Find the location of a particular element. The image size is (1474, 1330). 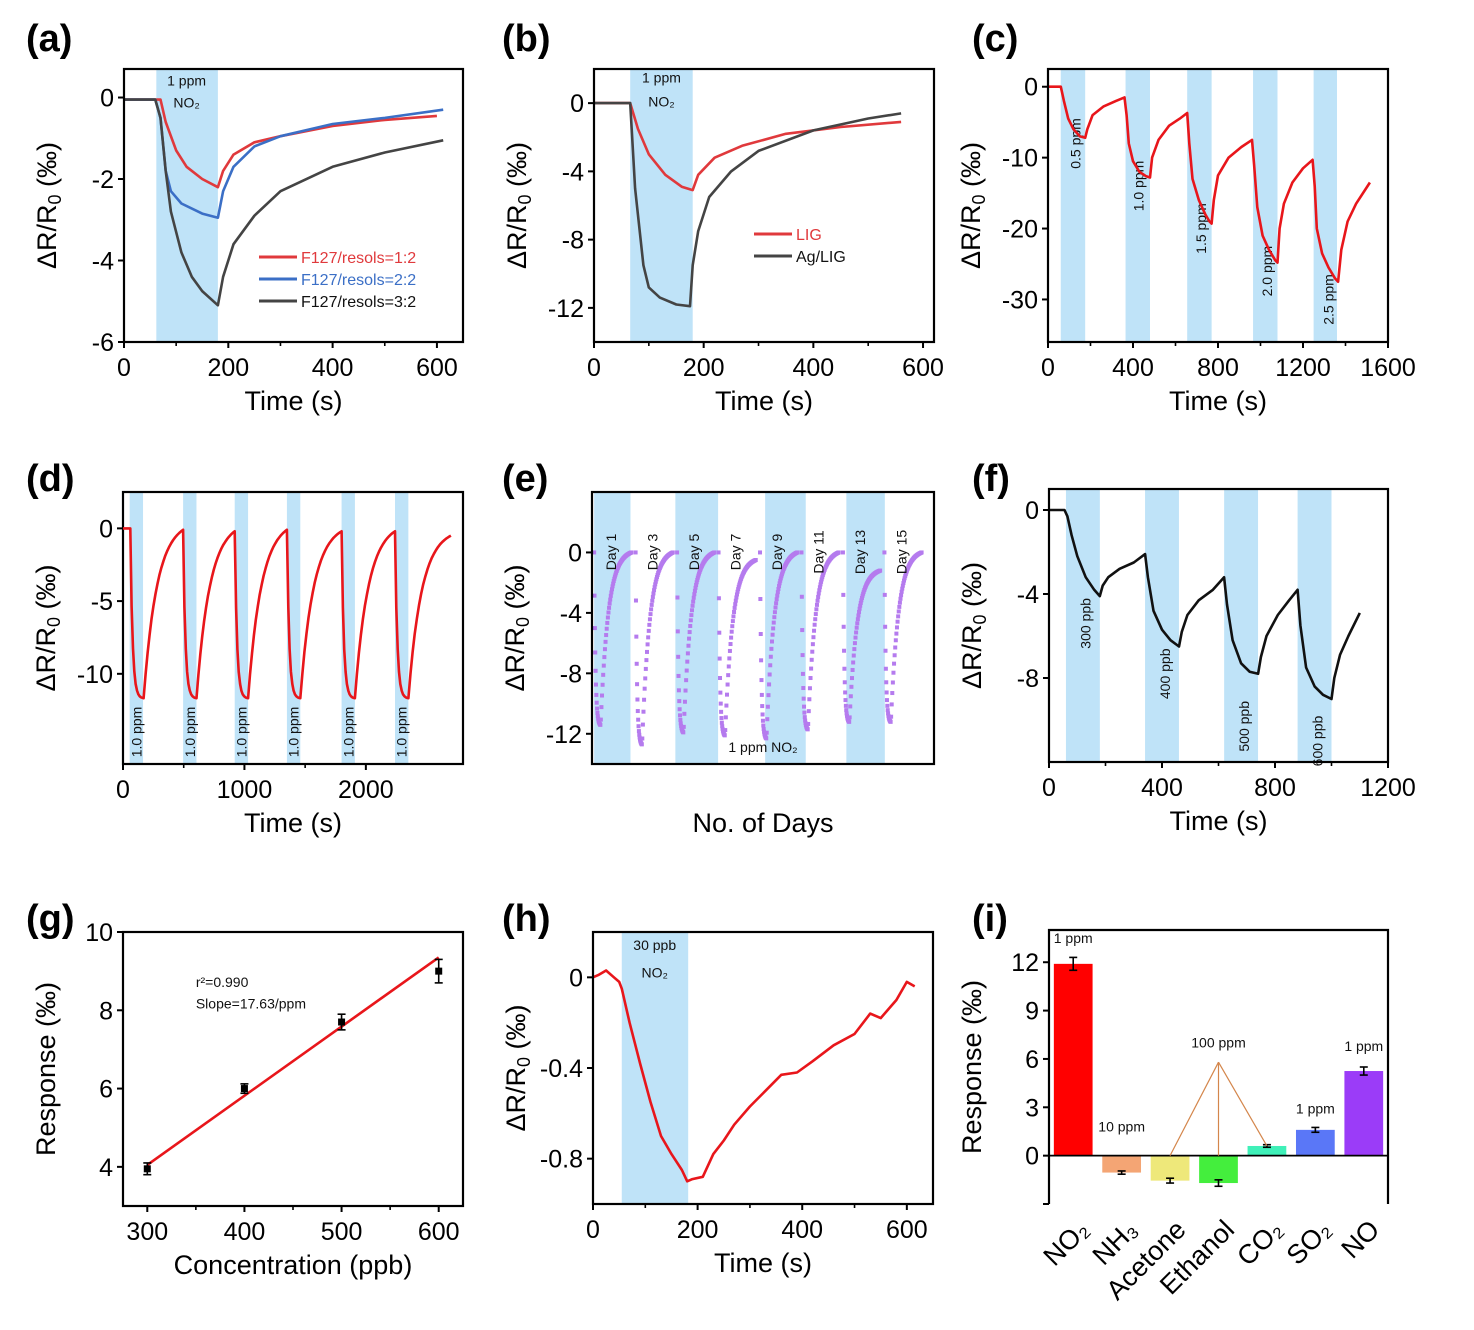

y-axis-title: Response (‰) is located at coordinates (46, 1069).